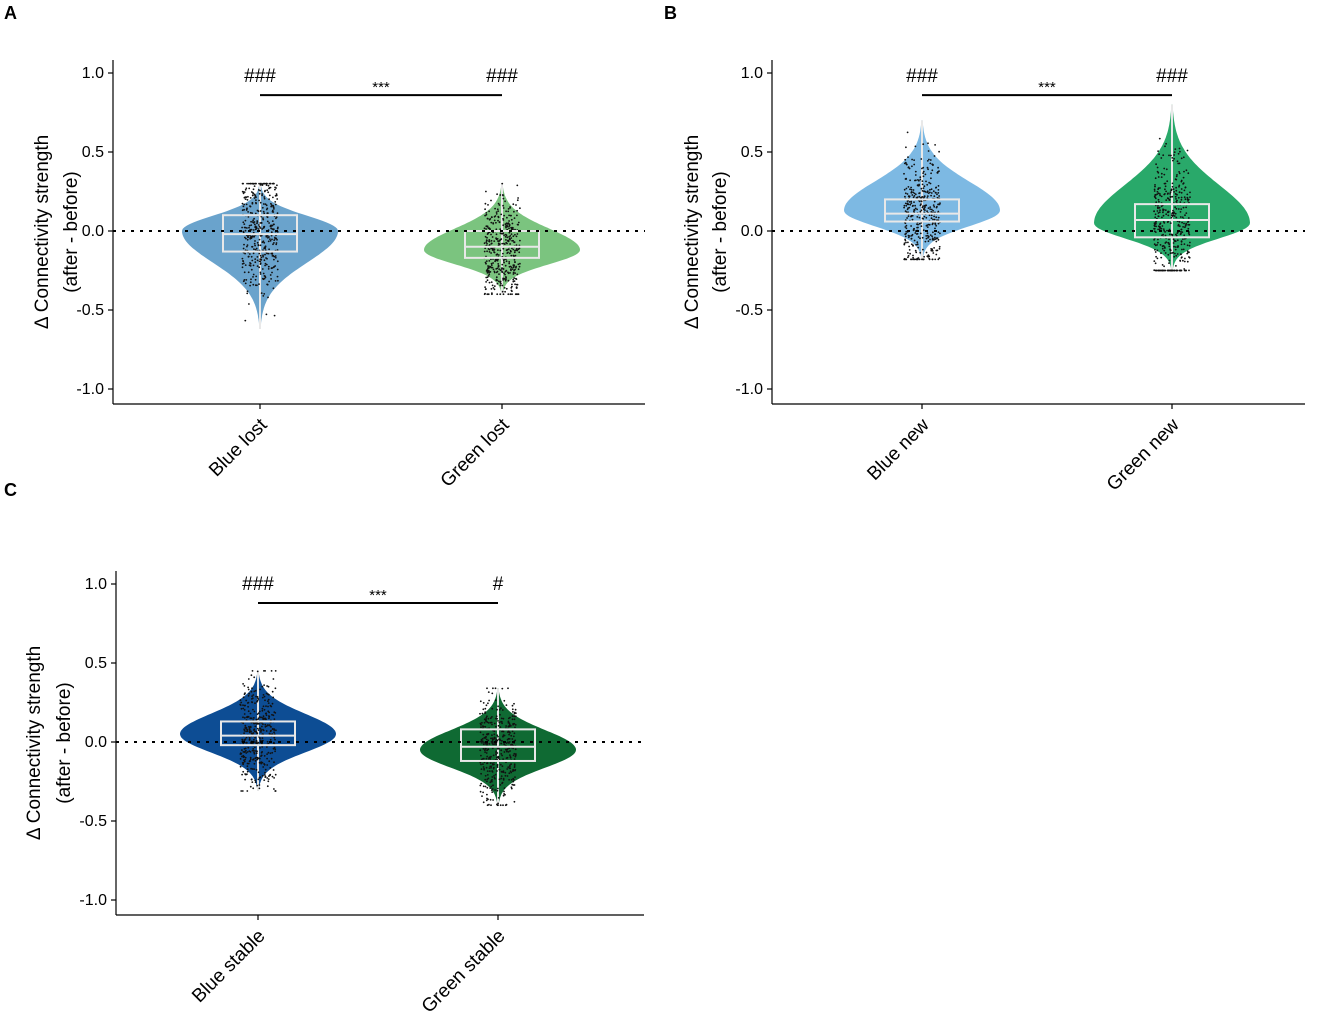 The image size is (1325, 1033). I want to click on y-tick-label: -1.0, so click(749, 389).